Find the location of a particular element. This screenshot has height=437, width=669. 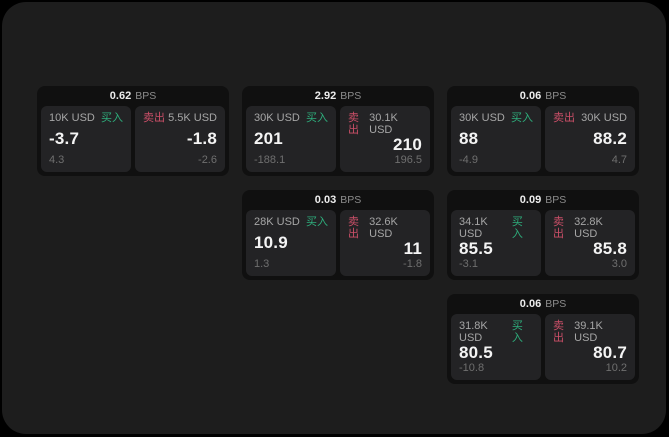

sell-change: 4.7 is located at coordinates (619, 160).